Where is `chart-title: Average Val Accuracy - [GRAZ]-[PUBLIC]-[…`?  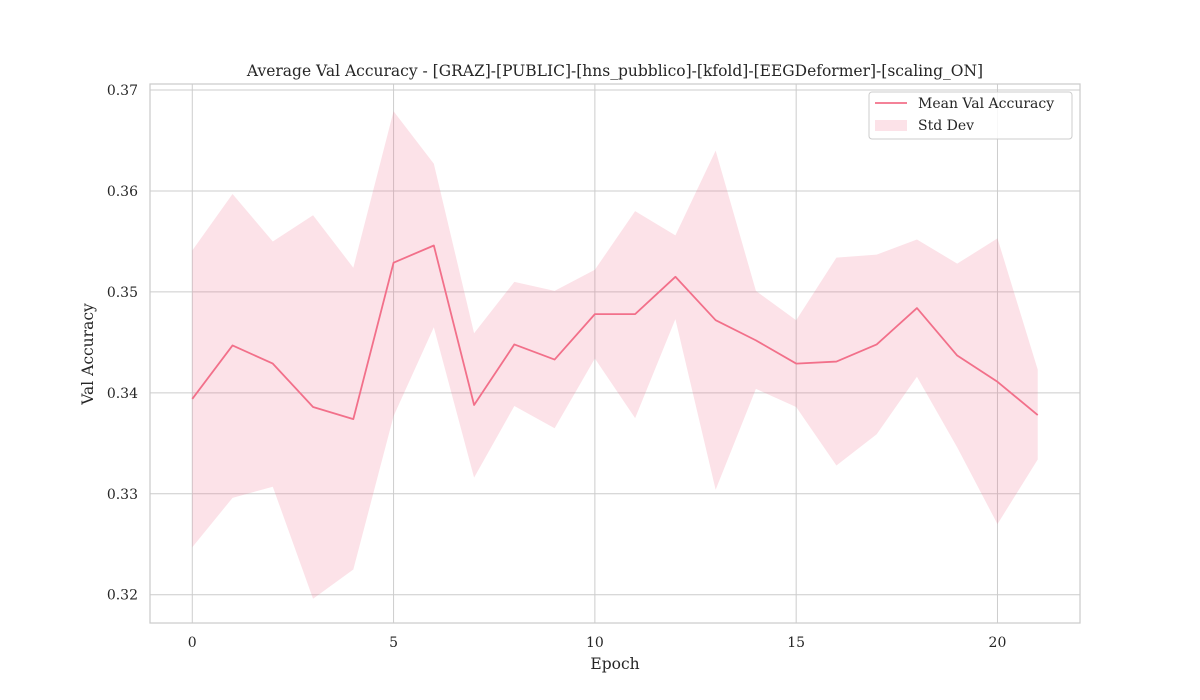 chart-title: Average Val Accuracy - [GRAZ]-[PUBLIC]-[… is located at coordinates (614, 71).